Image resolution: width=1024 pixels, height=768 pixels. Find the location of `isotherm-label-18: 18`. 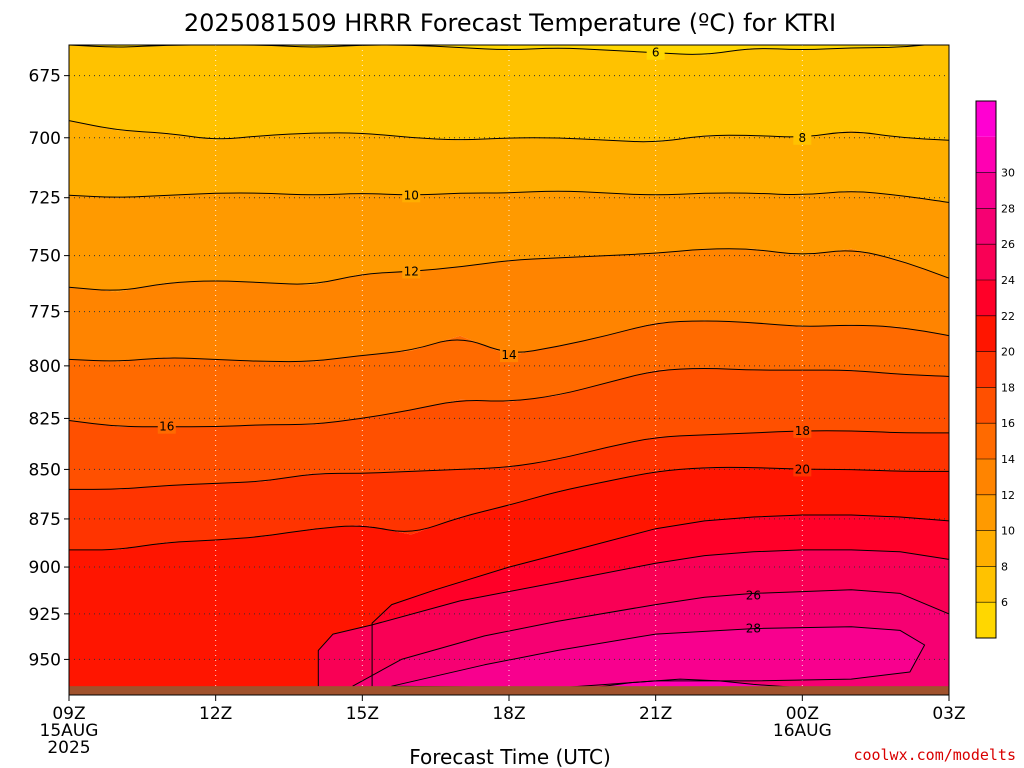

isotherm-label-18: 18 is located at coordinates (802, 431).